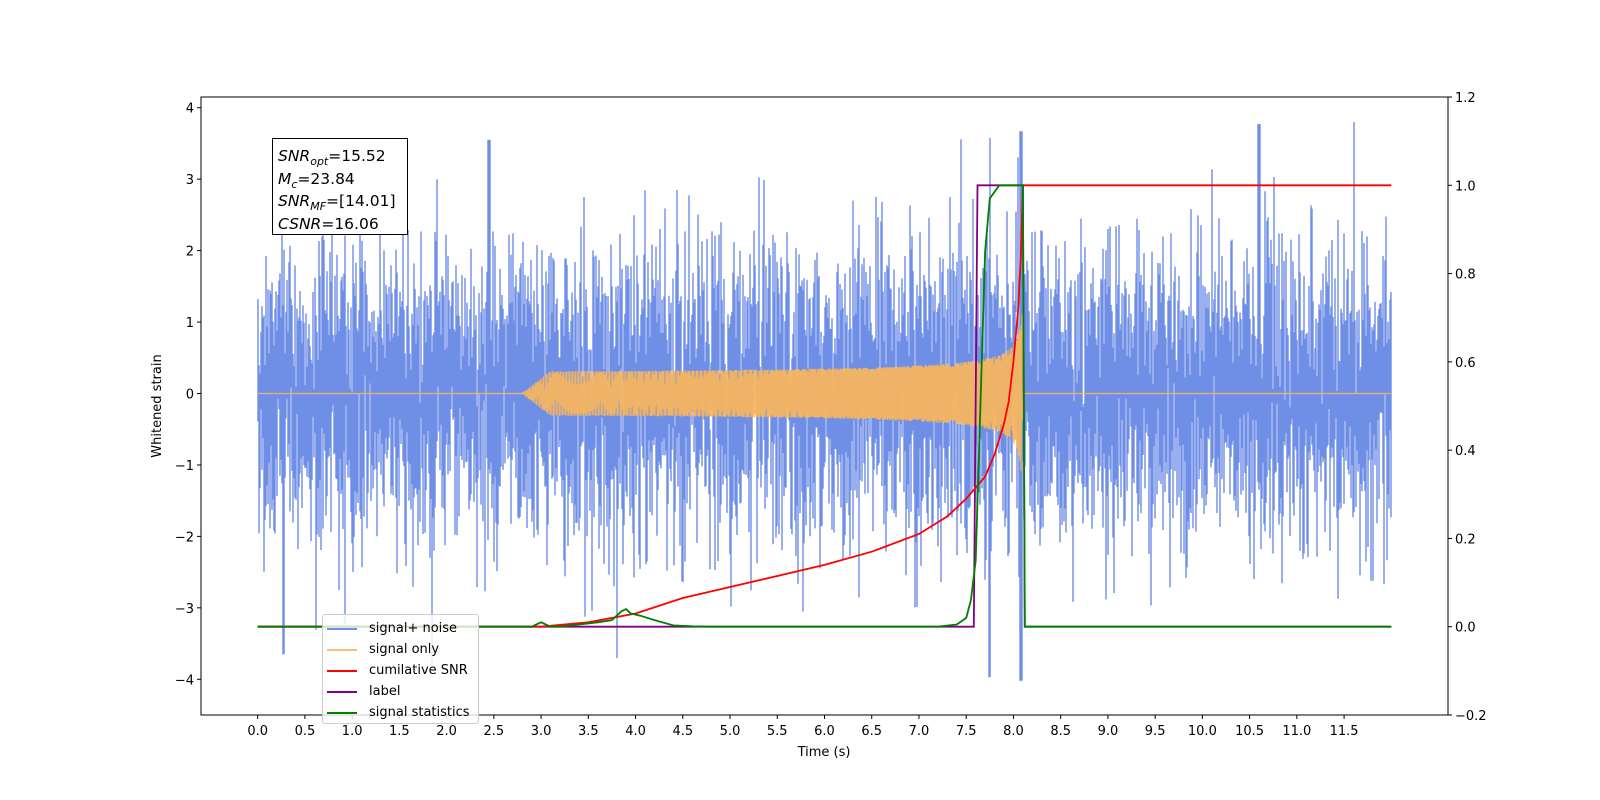 The image size is (1600, 800). I want to click on y2-tick-label: 0.2, so click(1465, 539).